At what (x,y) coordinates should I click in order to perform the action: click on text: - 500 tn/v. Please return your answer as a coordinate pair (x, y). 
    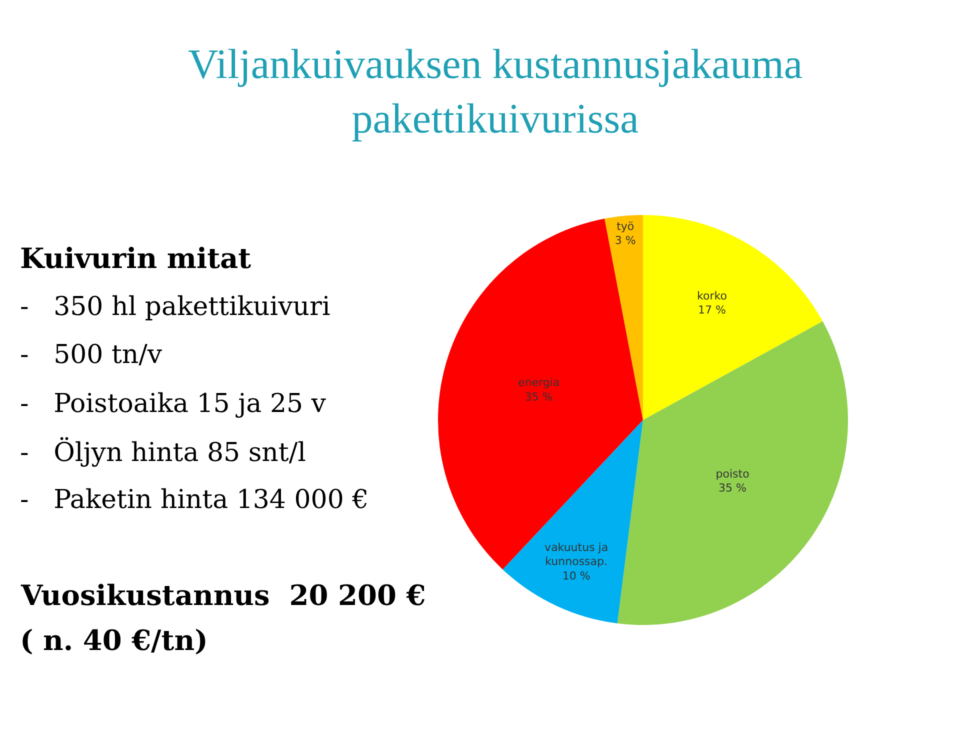
    Looking at the image, I should click on (91, 355).